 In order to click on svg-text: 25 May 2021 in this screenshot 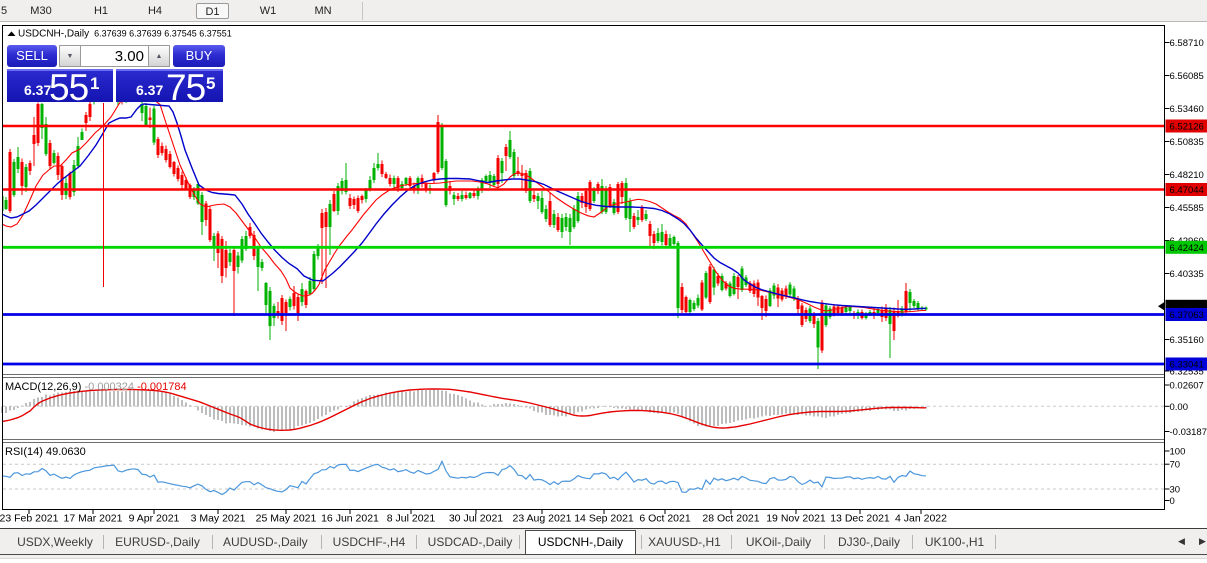, I will do `click(286, 519)`.